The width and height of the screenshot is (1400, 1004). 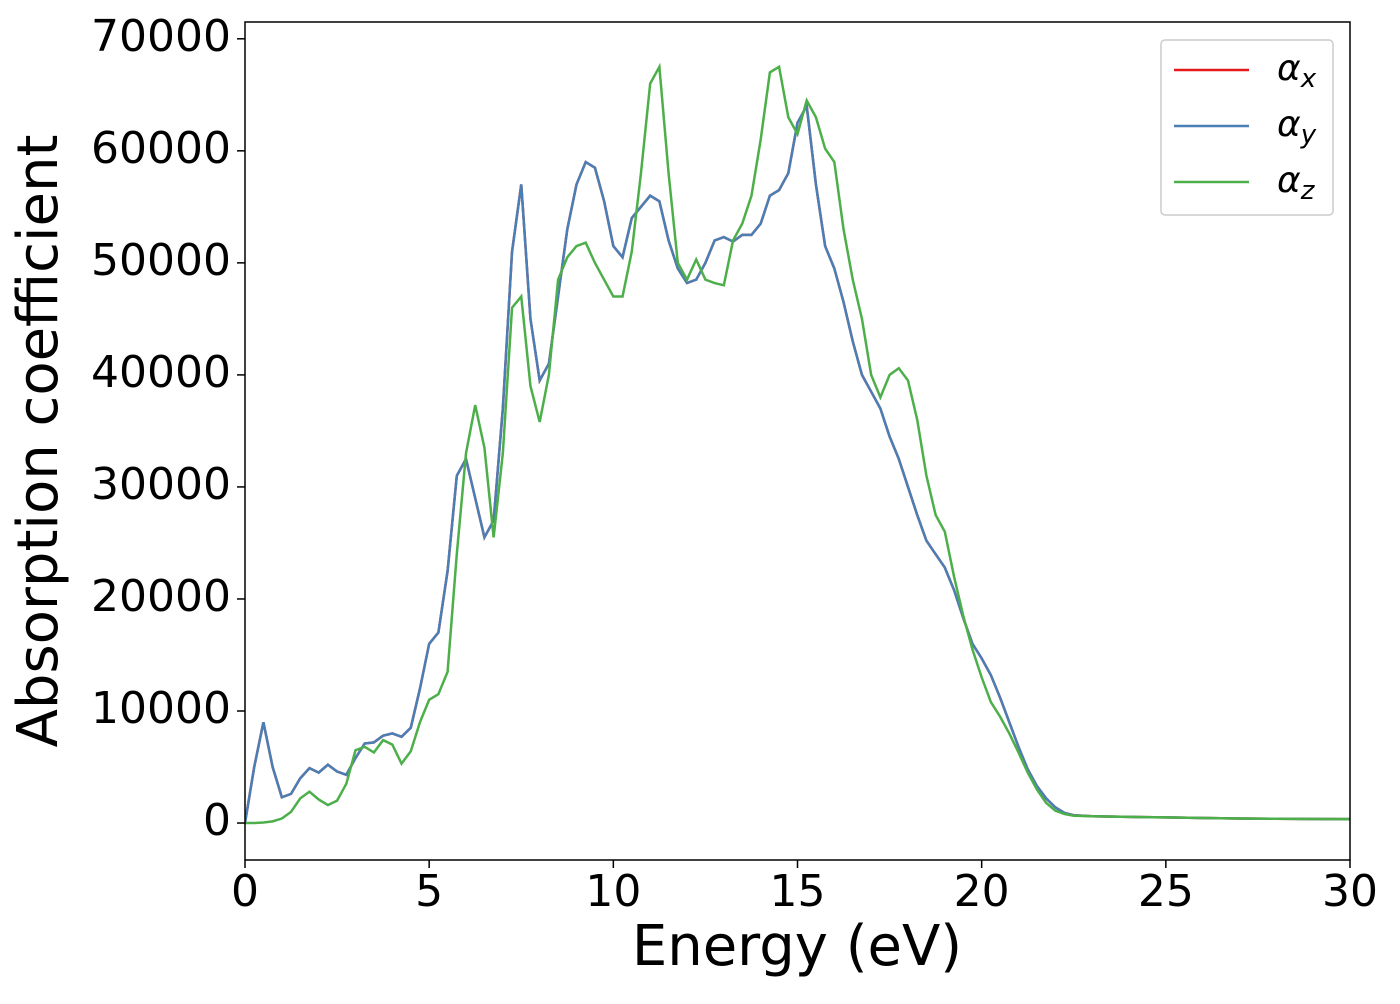 What do you see at coordinates (1166, 891) in the screenshot?
I see `x-tick-label: 25` at bounding box center [1166, 891].